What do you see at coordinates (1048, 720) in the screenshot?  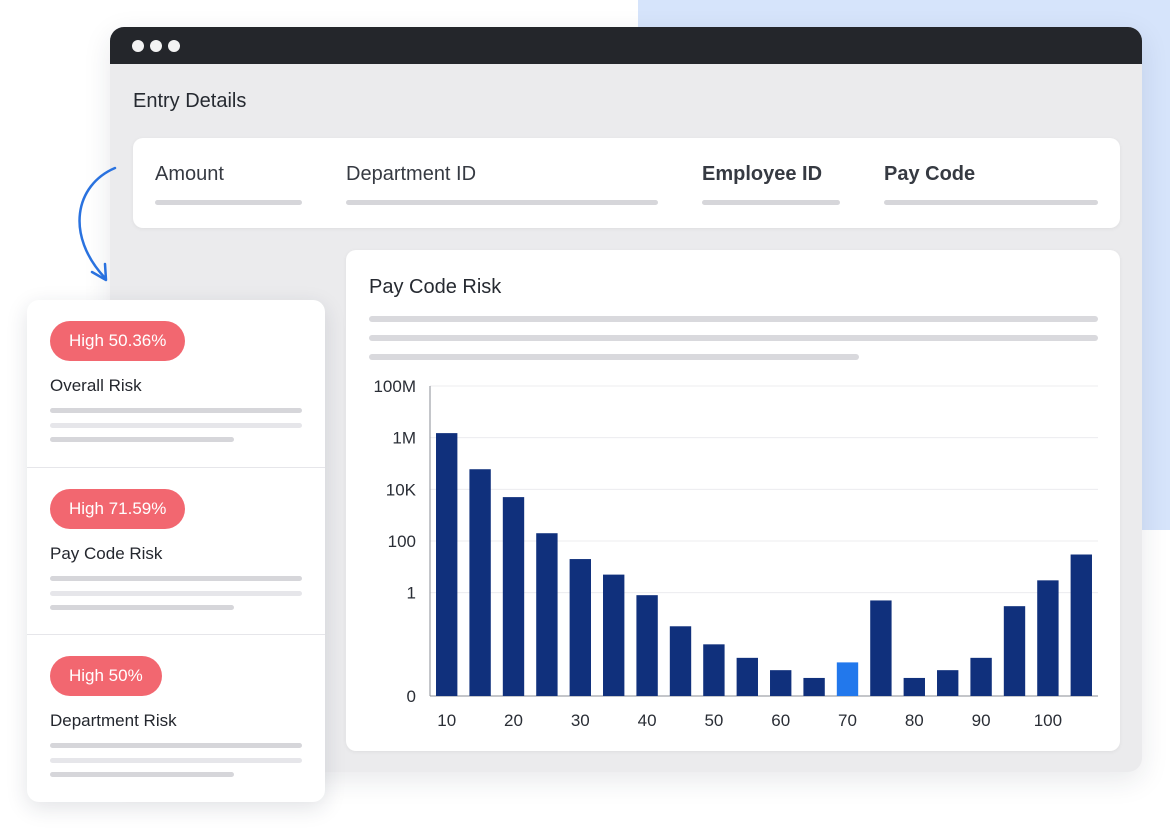 I see `x-tick-label: 100` at bounding box center [1048, 720].